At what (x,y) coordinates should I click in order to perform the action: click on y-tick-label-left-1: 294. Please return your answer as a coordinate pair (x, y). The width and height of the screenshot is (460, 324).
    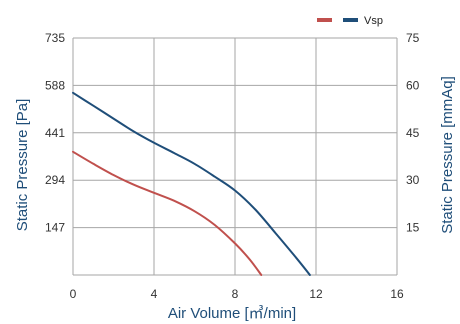
    Looking at the image, I should click on (55, 180).